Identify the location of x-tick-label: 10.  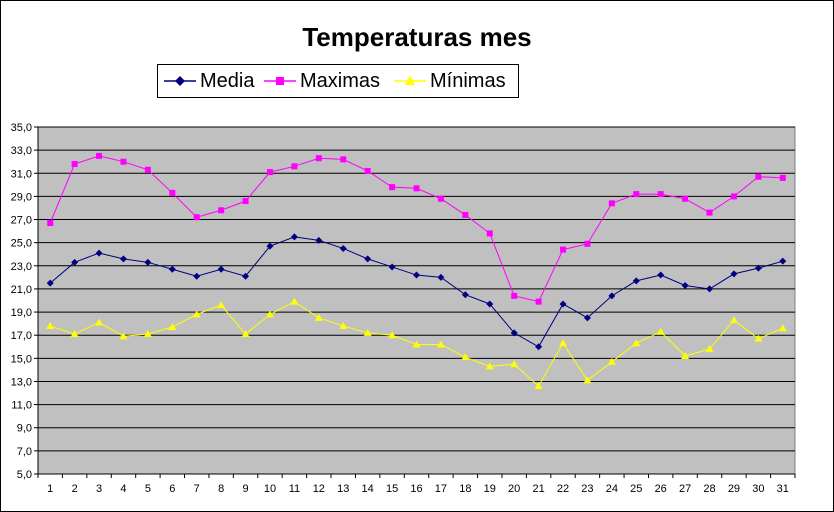
(270, 489).